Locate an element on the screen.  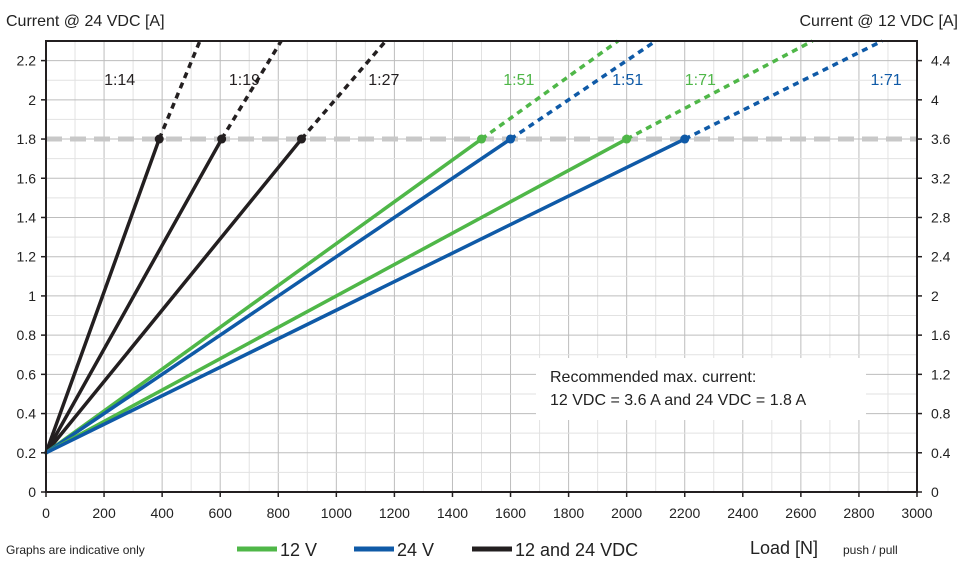
legend-label-24v: 24 V is located at coordinates (415, 550).